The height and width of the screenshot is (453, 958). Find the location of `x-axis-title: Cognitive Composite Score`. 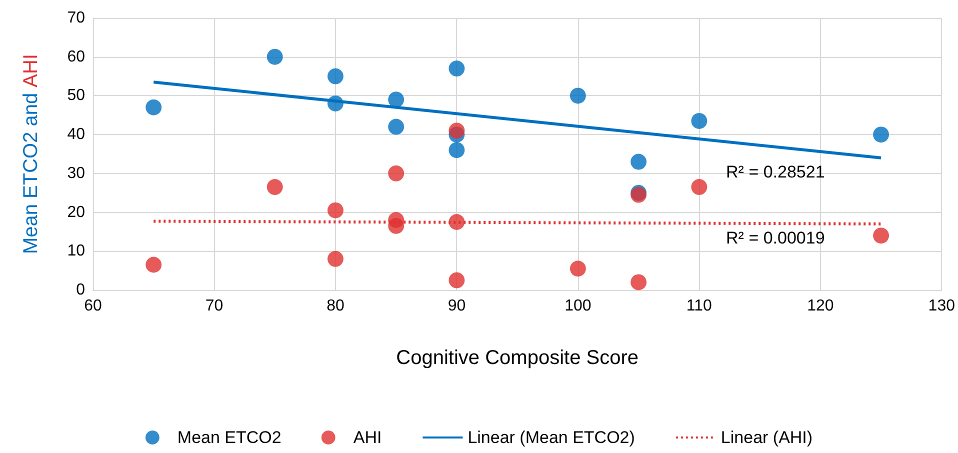

x-axis-title: Cognitive Composite Score is located at coordinates (517, 358).